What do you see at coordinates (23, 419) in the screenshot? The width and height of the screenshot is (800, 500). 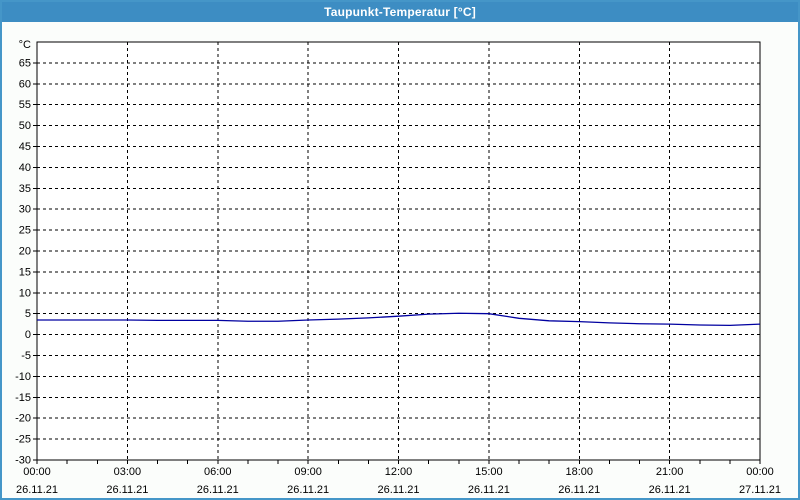 I see `y-tick-label: -20` at bounding box center [23, 419].